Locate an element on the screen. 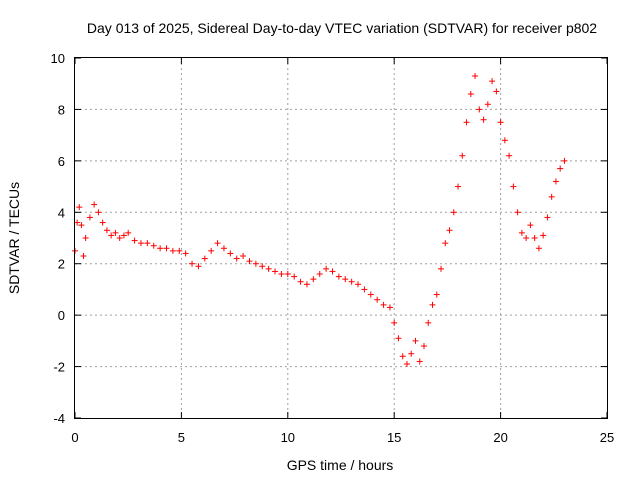  y-tick-label: 6 is located at coordinates (61, 161).